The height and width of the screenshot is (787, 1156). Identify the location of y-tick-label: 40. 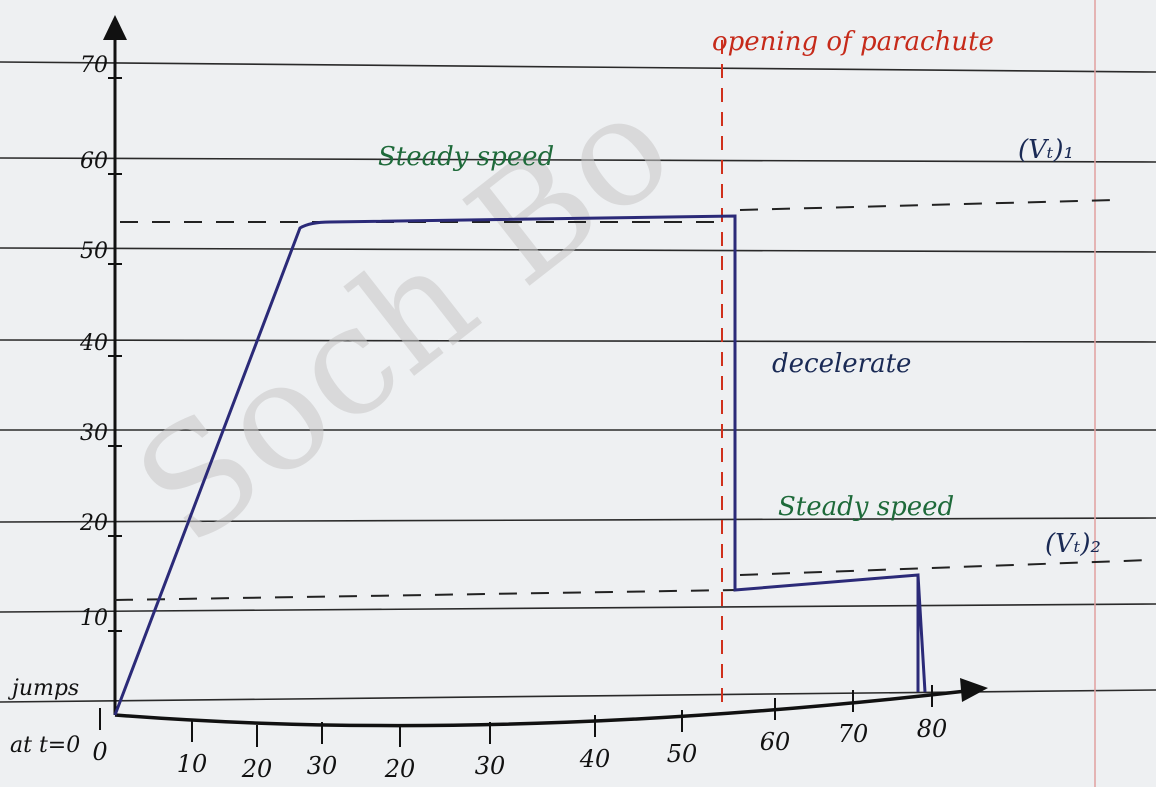
(93, 343).